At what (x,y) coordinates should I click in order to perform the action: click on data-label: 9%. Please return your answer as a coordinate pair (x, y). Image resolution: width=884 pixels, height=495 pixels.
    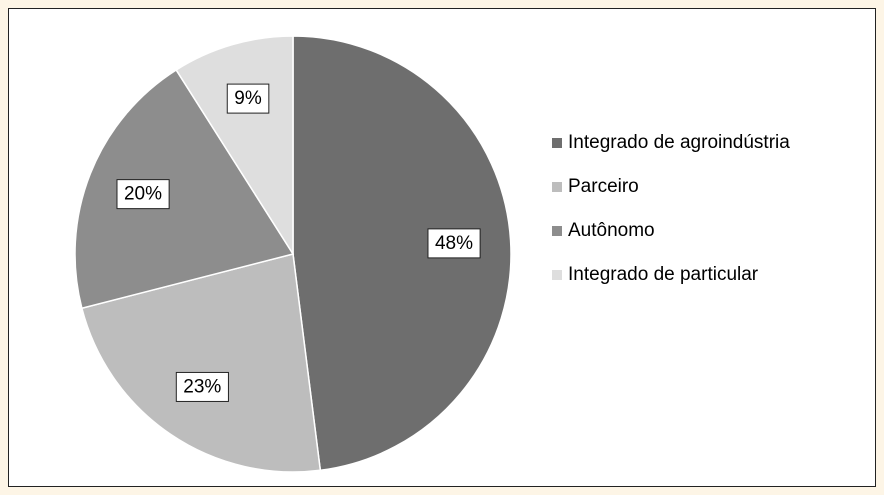
    Looking at the image, I should click on (248, 98).